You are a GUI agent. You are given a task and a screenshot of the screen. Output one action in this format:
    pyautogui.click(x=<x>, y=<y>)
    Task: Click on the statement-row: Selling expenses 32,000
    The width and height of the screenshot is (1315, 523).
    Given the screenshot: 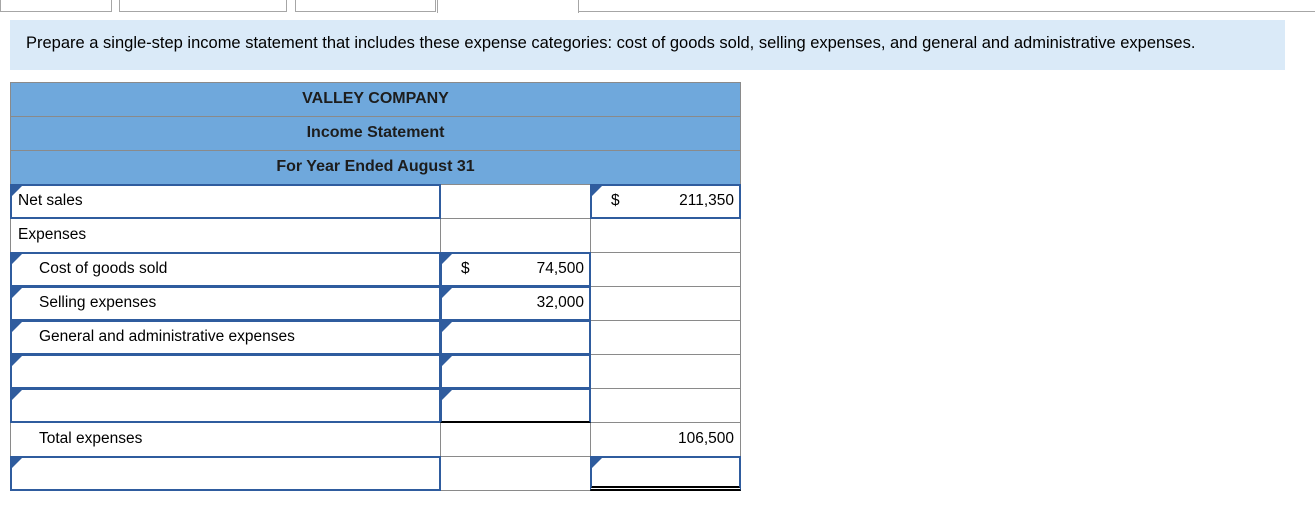 What is the action you would take?
    pyautogui.click(x=376, y=303)
    